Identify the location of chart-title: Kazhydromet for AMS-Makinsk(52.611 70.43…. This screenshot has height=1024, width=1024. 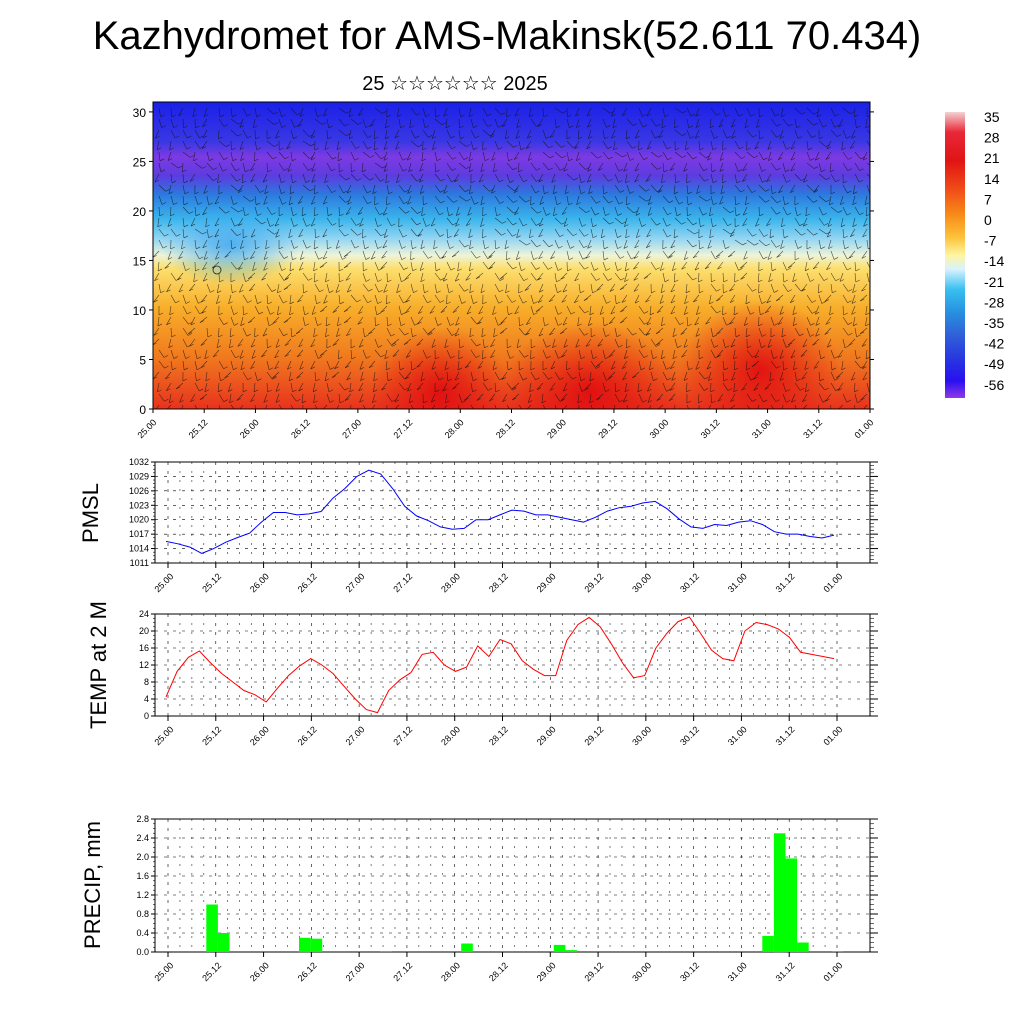
(507, 36).